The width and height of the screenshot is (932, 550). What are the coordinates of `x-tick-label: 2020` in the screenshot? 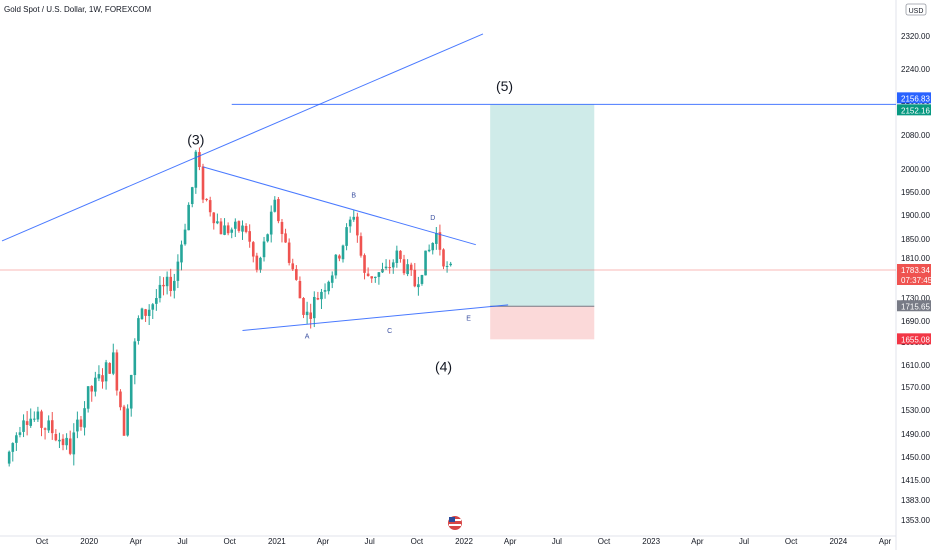 It's located at (89, 541).